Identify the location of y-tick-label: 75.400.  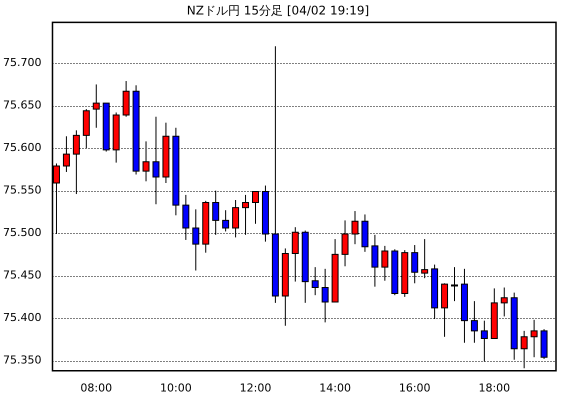
(22, 317).